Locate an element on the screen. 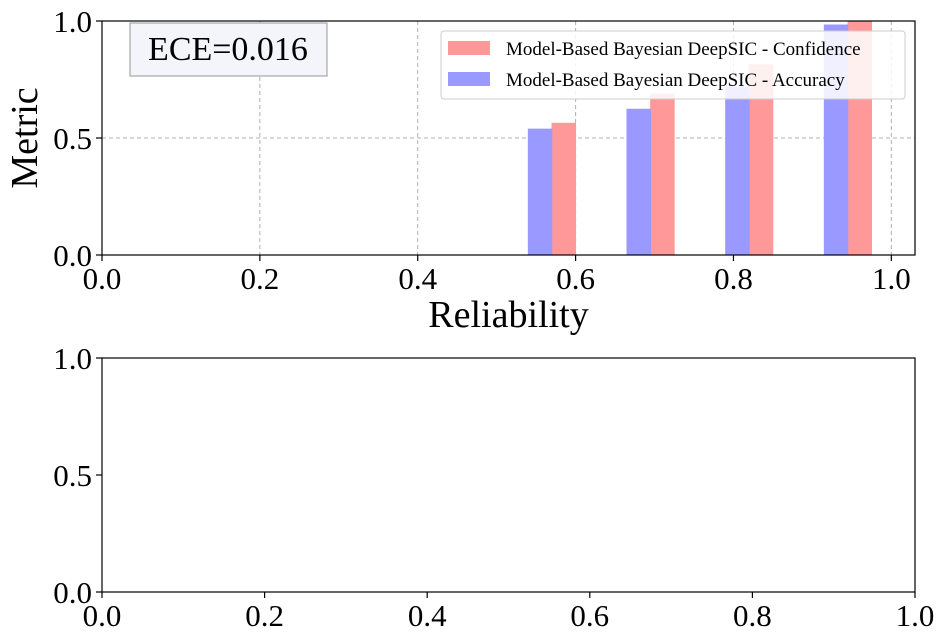 The width and height of the screenshot is (946, 641). ece-annotation-text: ECE=0.016 is located at coordinates (228, 49).